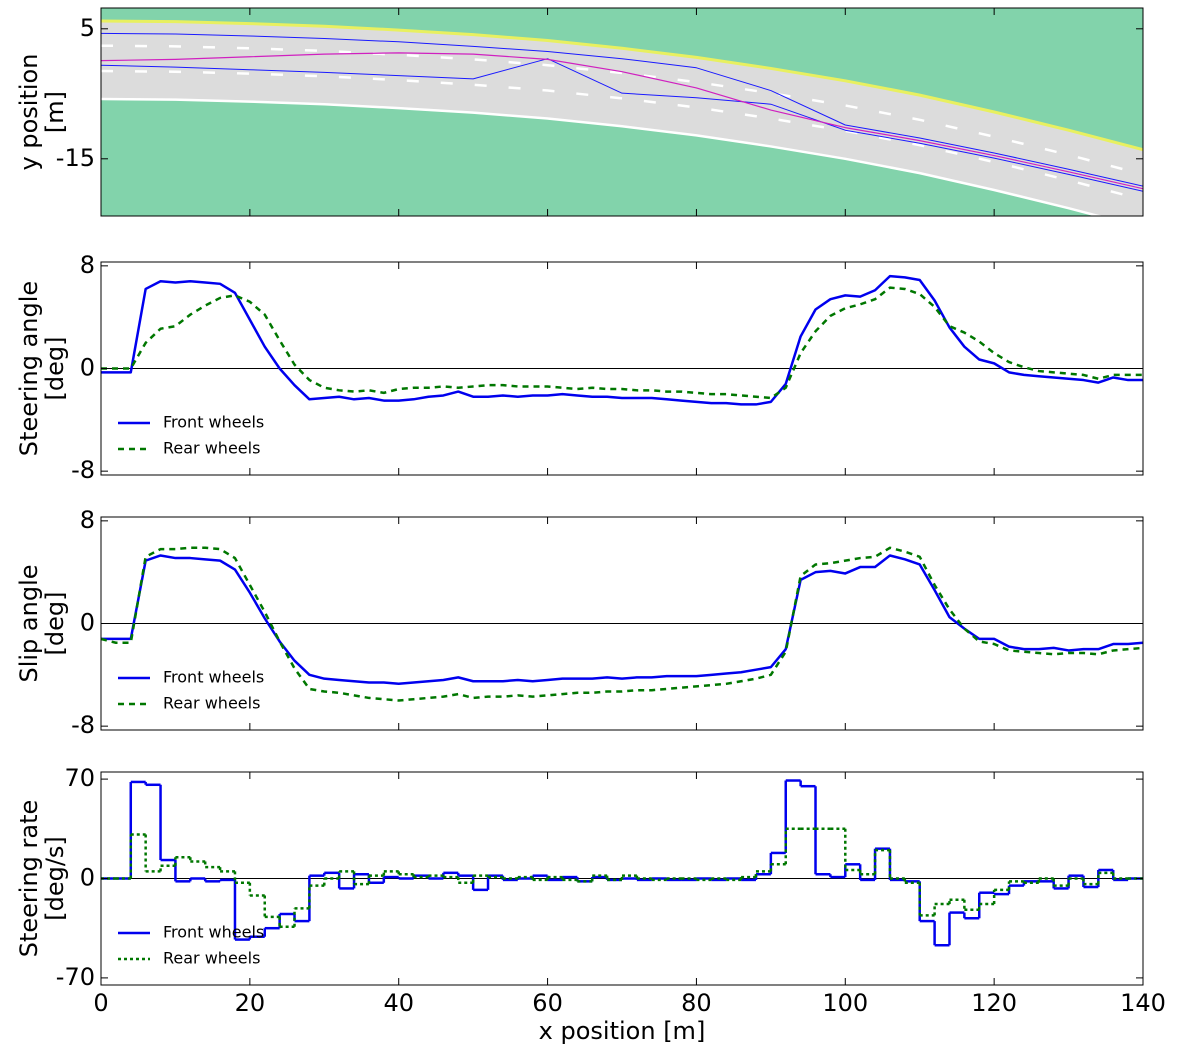 This screenshot has height=1053, width=1178. I want to click on x-axis-label: x position [m], so click(622, 1031).